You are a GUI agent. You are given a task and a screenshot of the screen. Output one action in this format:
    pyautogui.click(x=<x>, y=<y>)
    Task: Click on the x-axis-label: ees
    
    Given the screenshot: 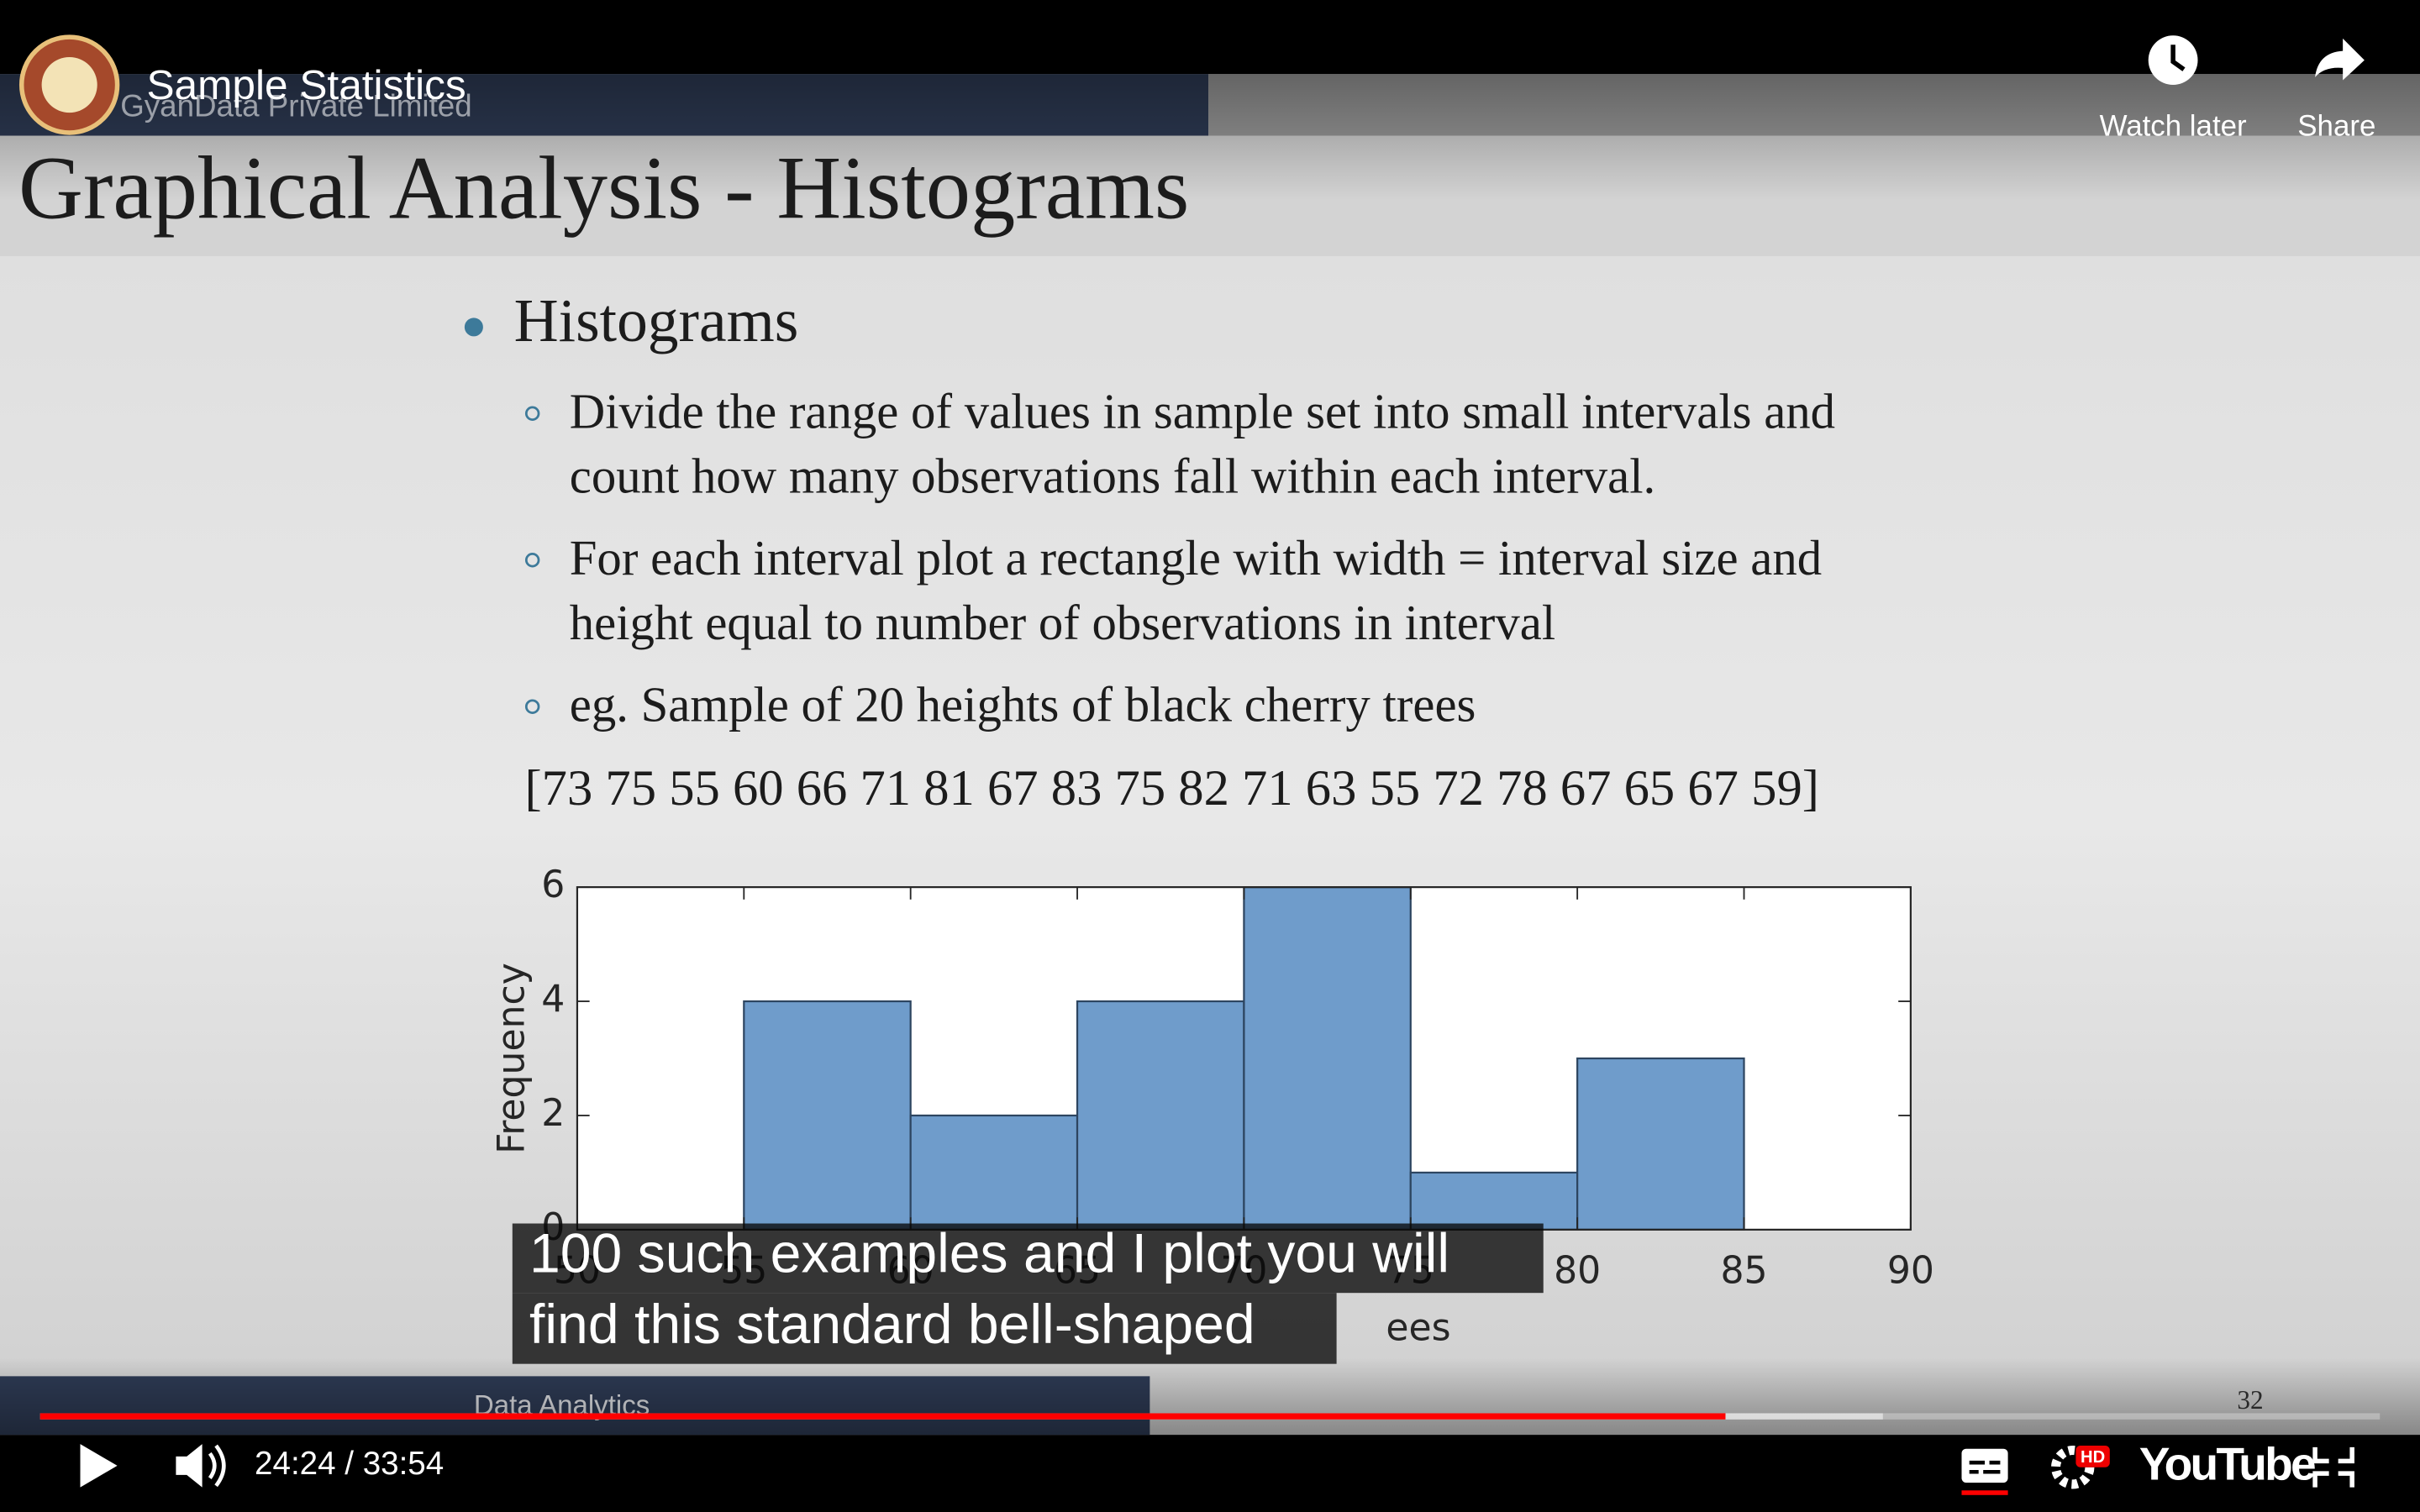 What is the action you would take?
    pyautogui.click(x=1418, y=1327)
    